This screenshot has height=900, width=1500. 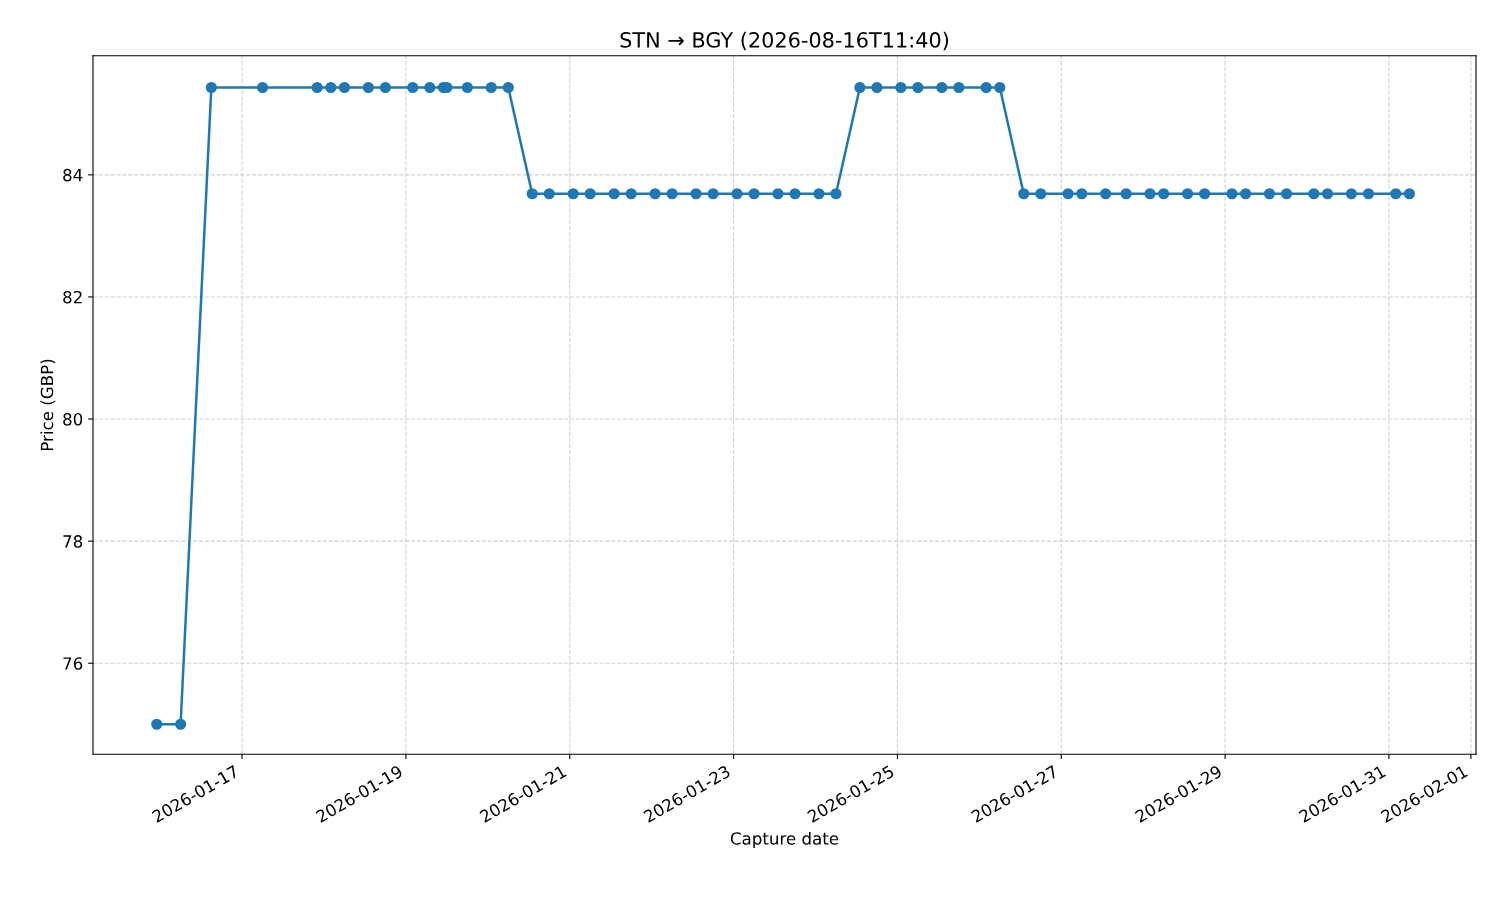 What do you see at coordinates (73, 541) in the screenshot?
I see `y-tick-label: 78` at bounding box center [73, 541].